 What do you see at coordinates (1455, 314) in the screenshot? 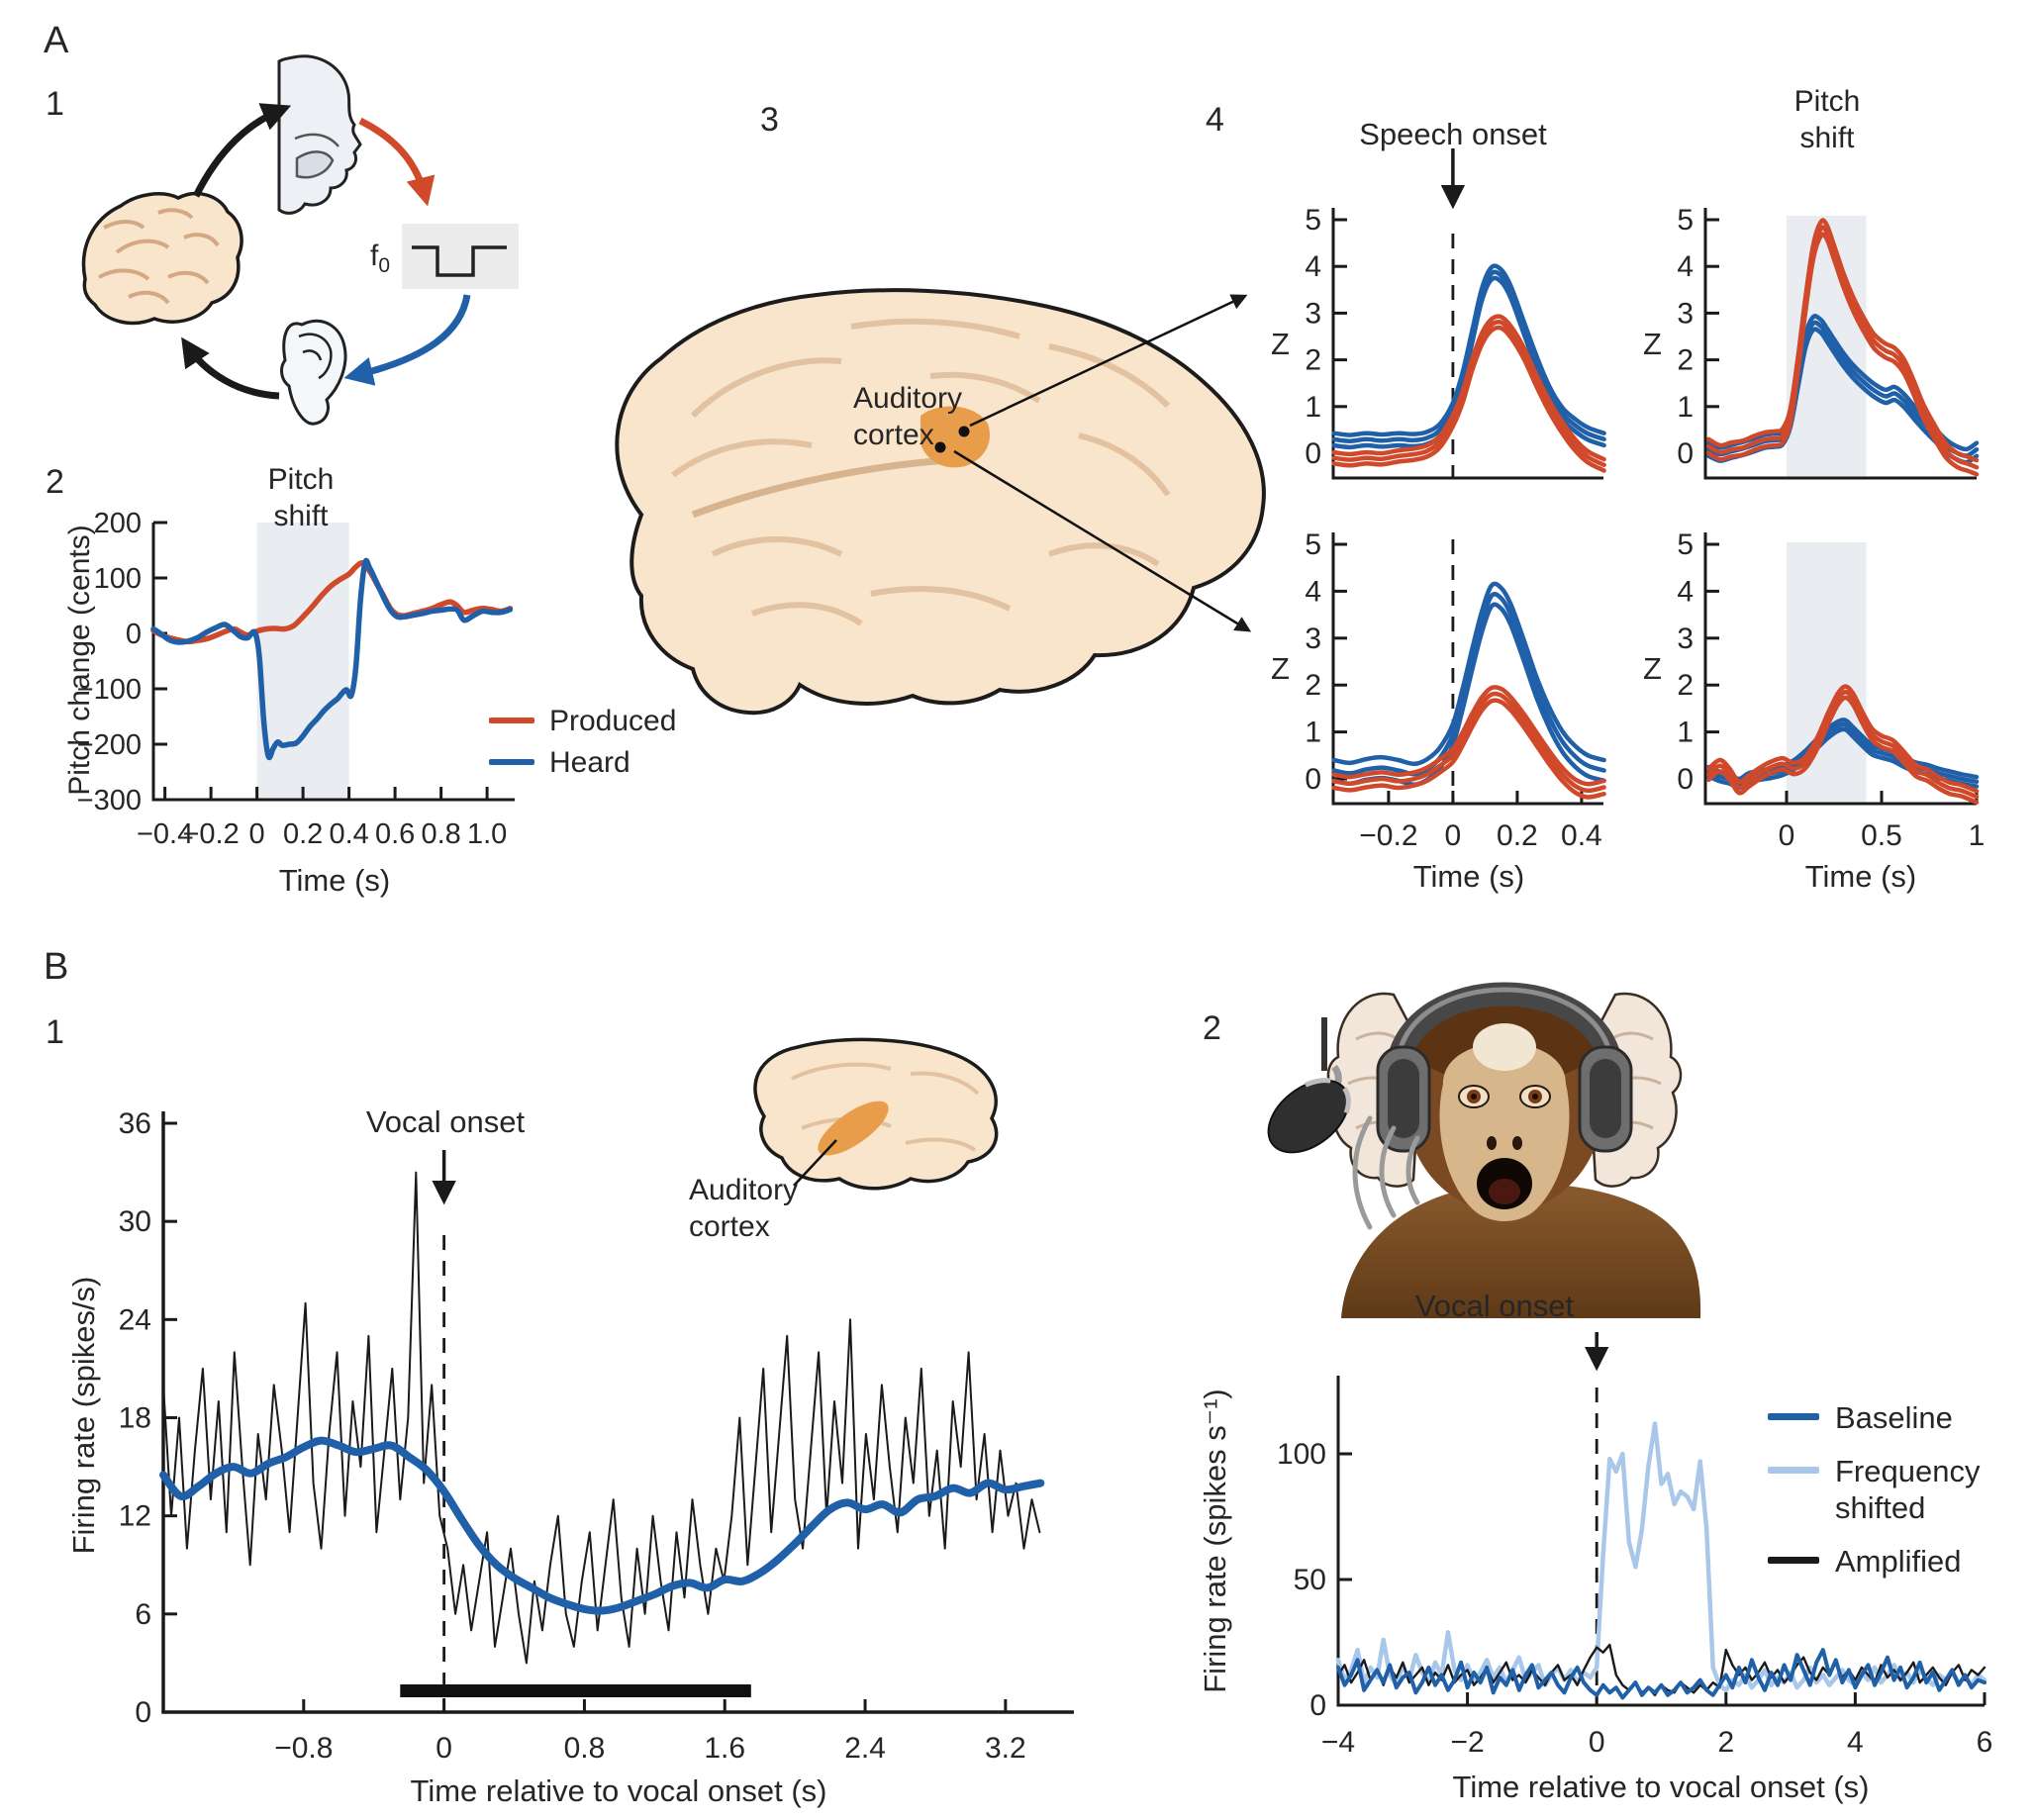
I see `a4_top_left-chart: 5 4 3 2 1 0` at bounding box center [1455, 314].